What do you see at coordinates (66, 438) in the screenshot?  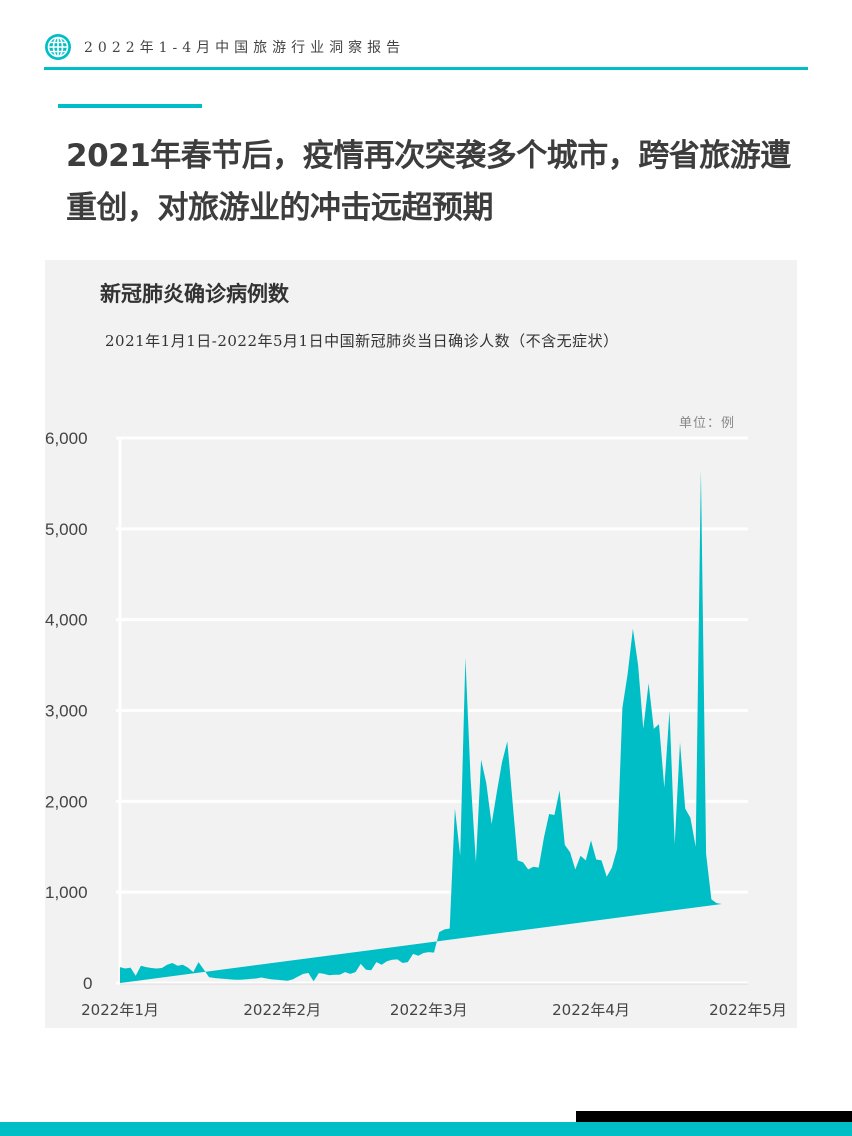 I see `y-tick-label: 6,000` at bounding box center [66, 438].